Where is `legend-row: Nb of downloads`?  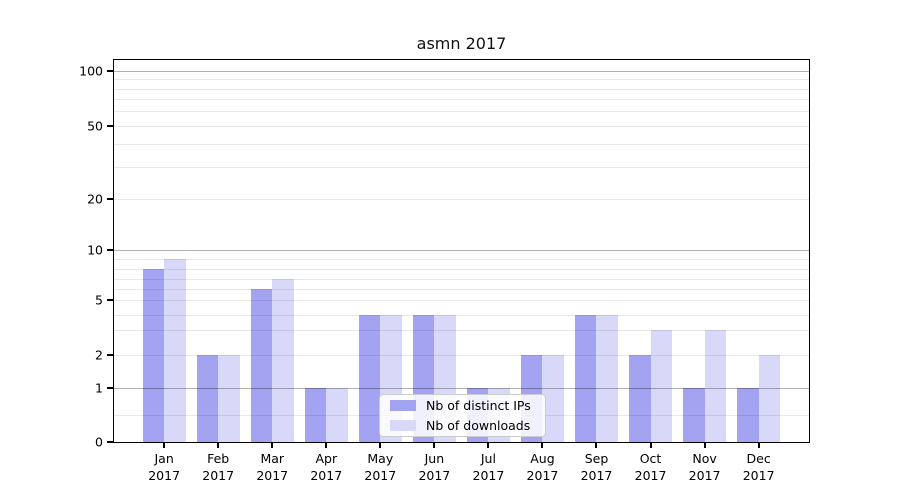 legend-row: Nb of downloads is located at coordinates (462, 426).